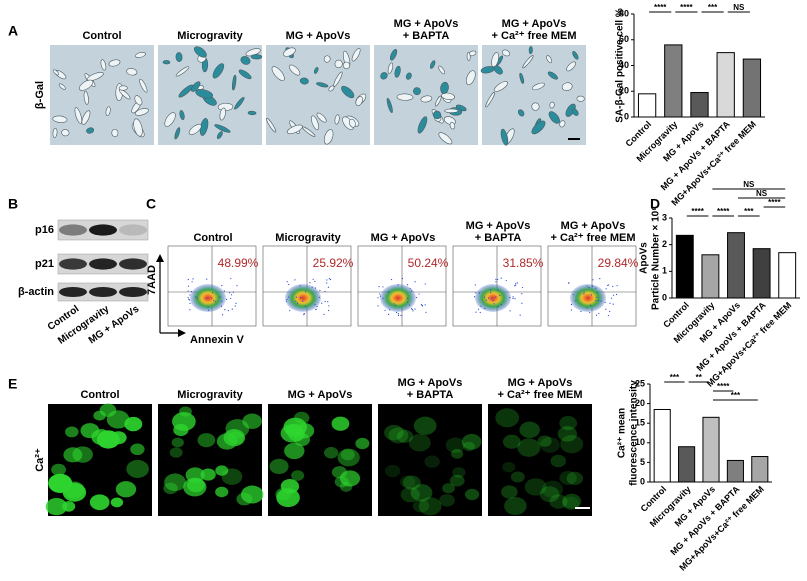 The image size is (807, 581). I want to click on significance-label: NS, so click(739, 7).